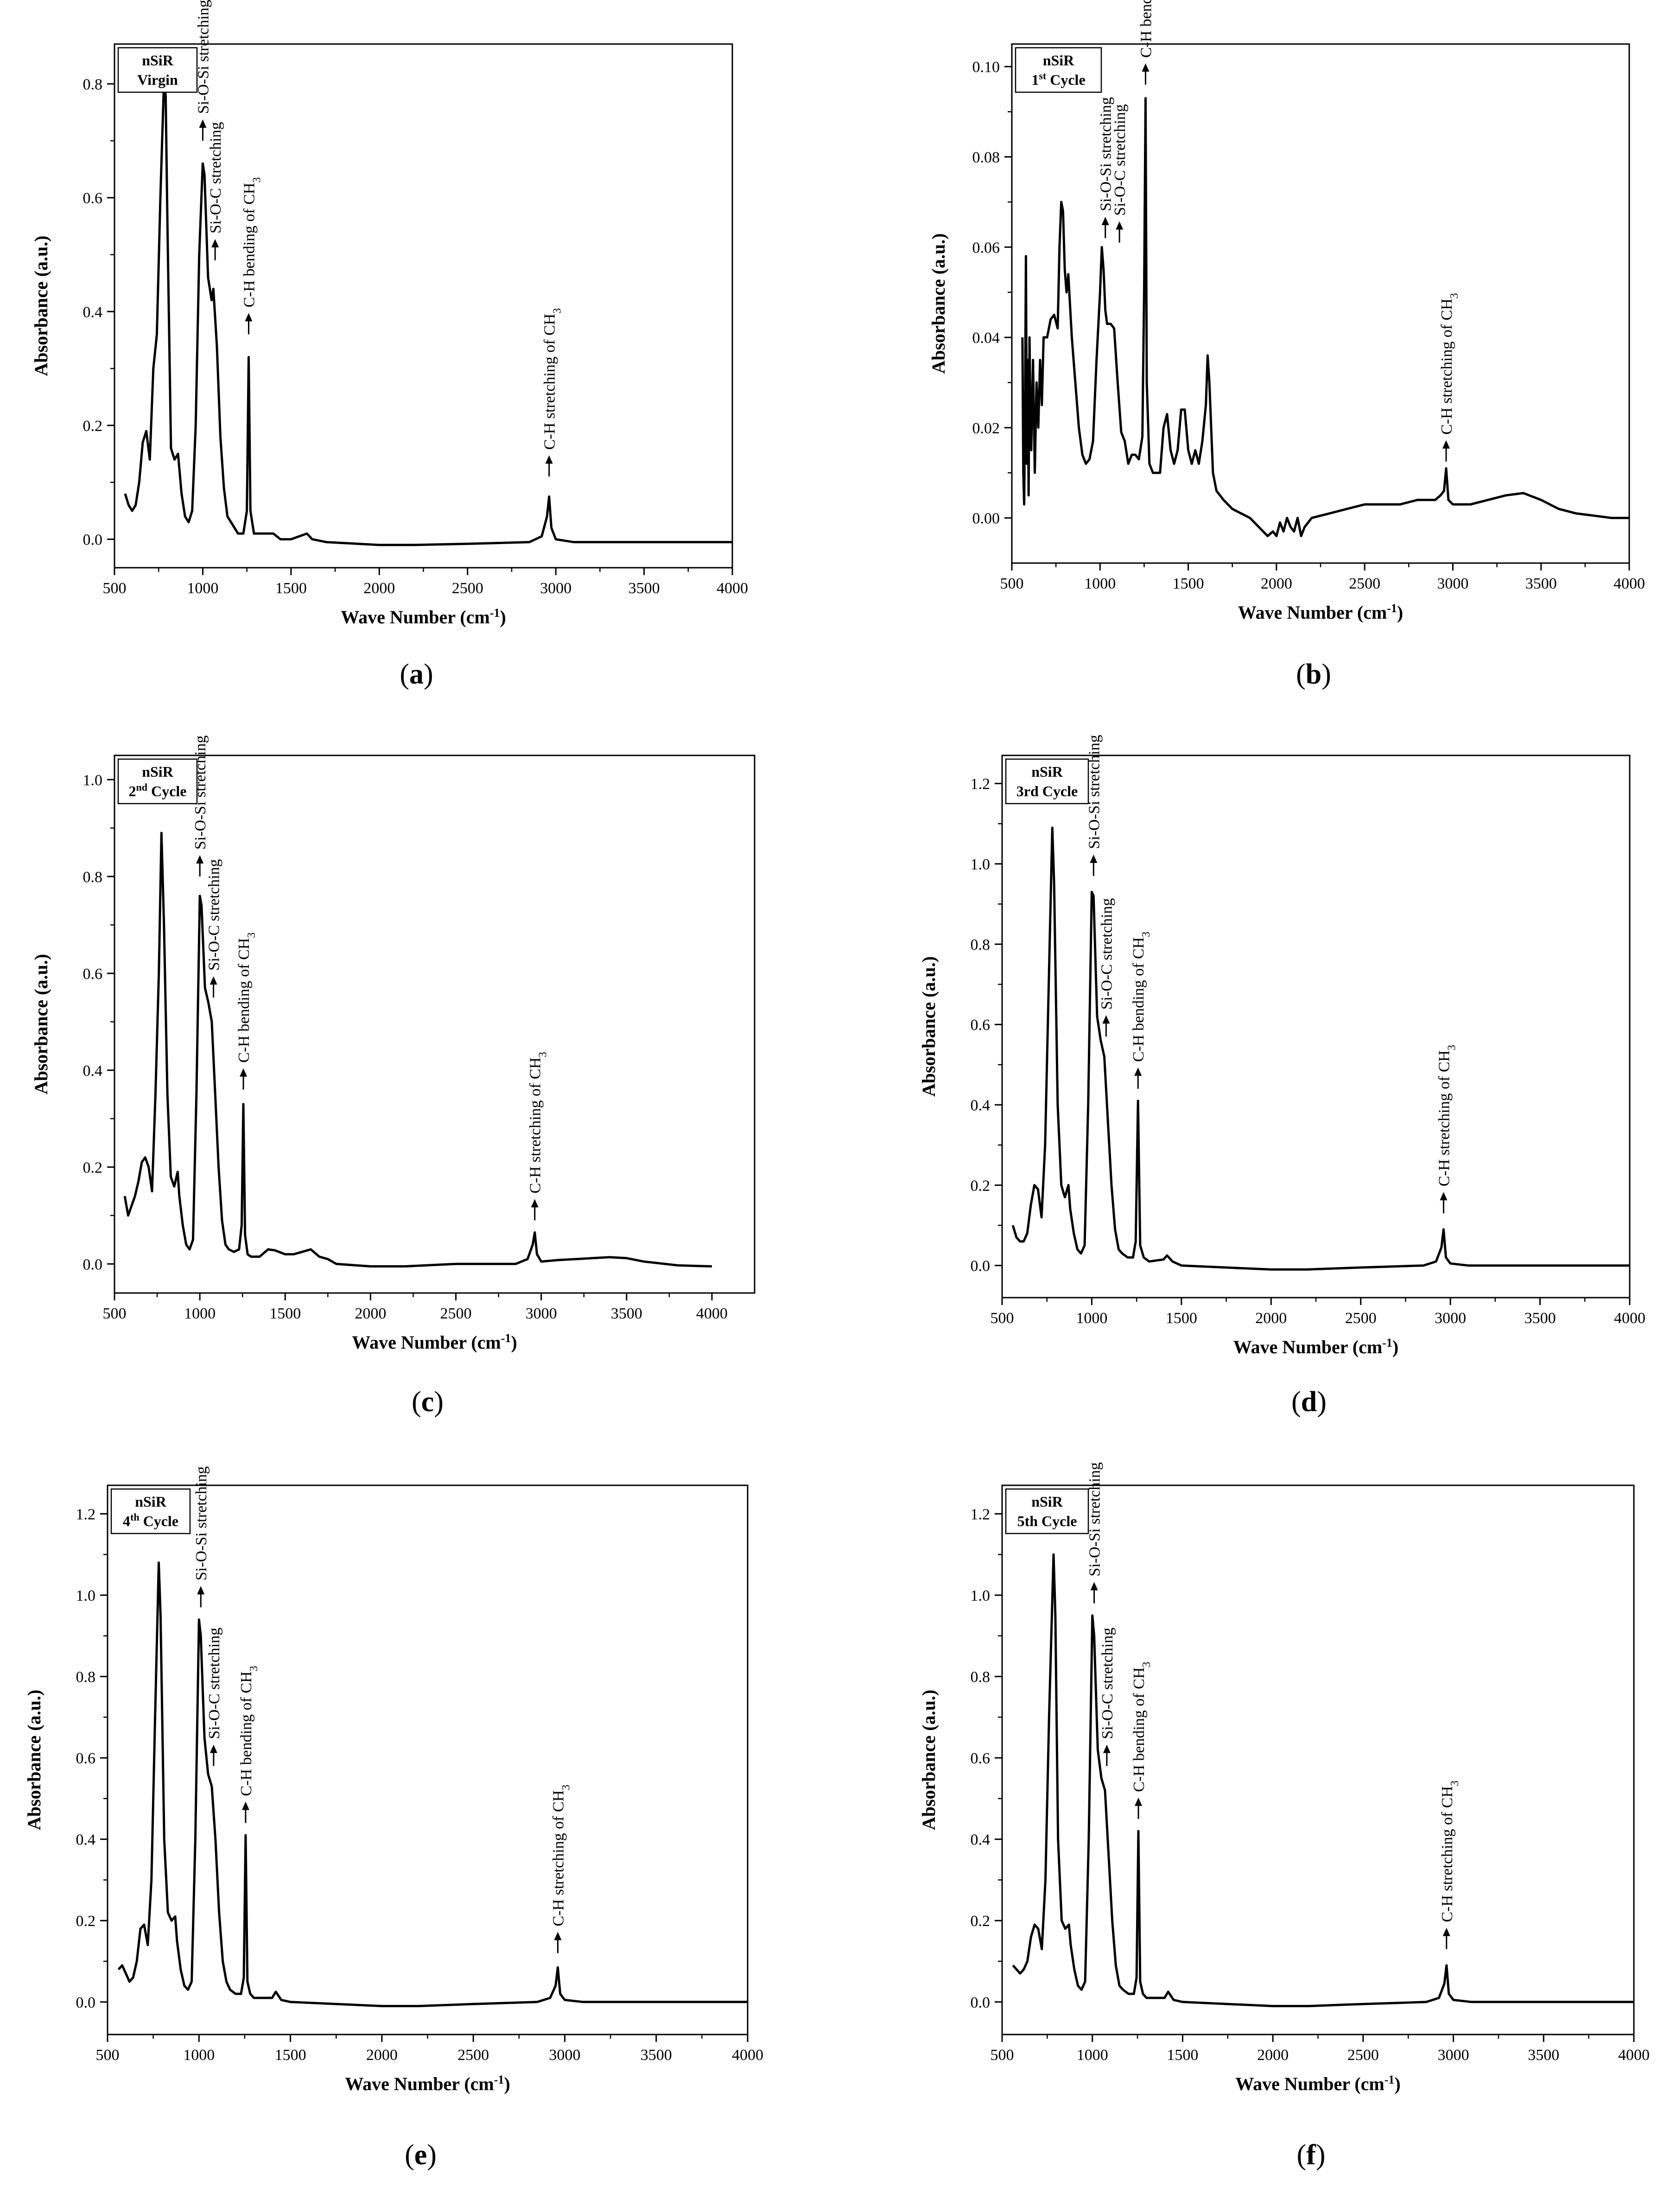  I want to click on sample-legend: nSiR Virgin, so click(157, 70).